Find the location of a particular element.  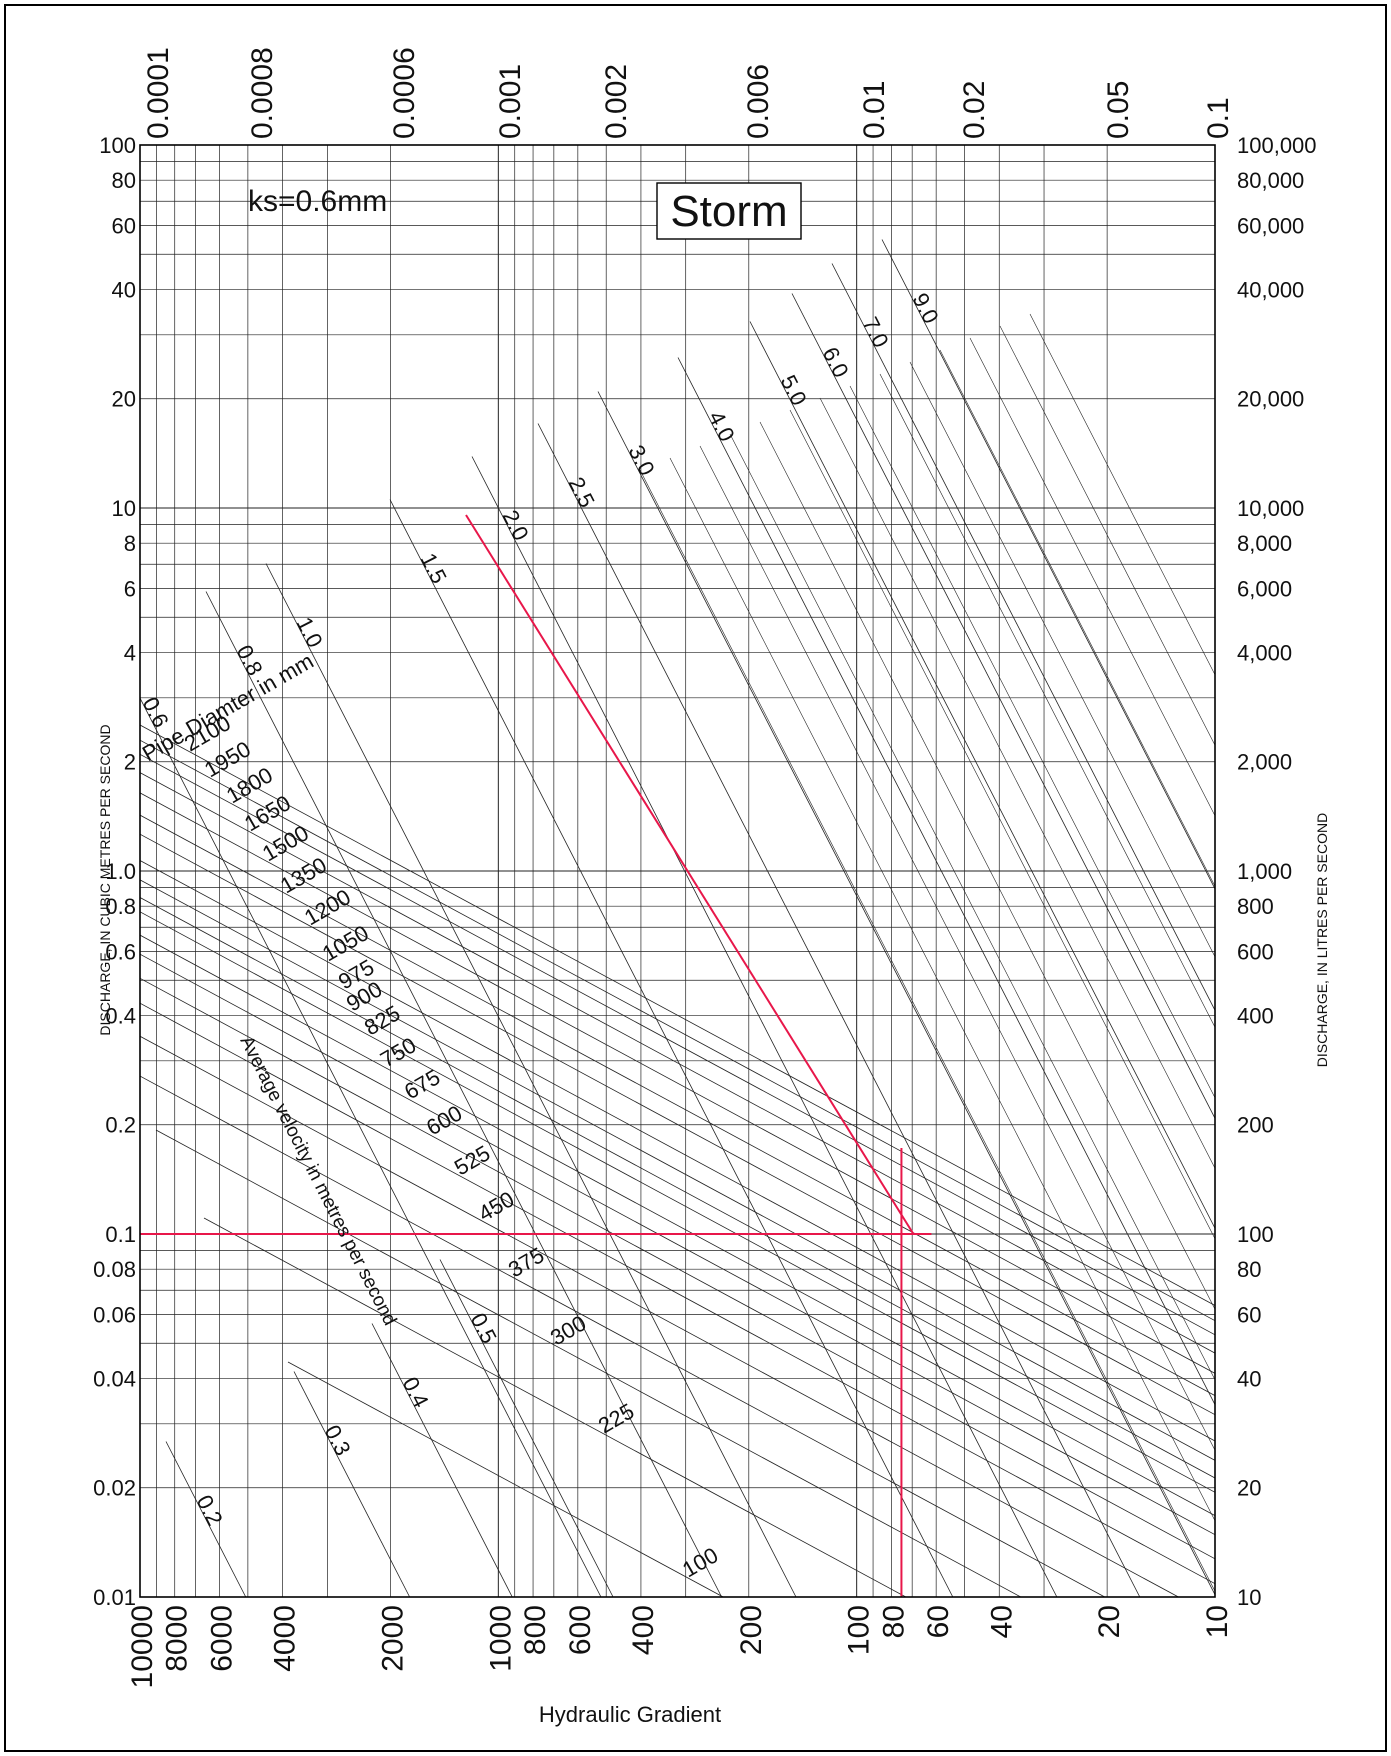

right-tick-label: 1,000 is located at coordinates (1264, 871).